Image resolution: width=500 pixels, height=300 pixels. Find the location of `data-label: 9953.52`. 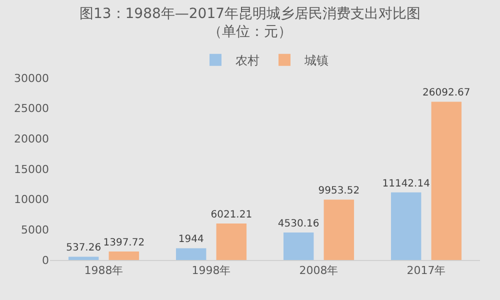

data-label: 9953.52 is located at coordinates (339, 191).